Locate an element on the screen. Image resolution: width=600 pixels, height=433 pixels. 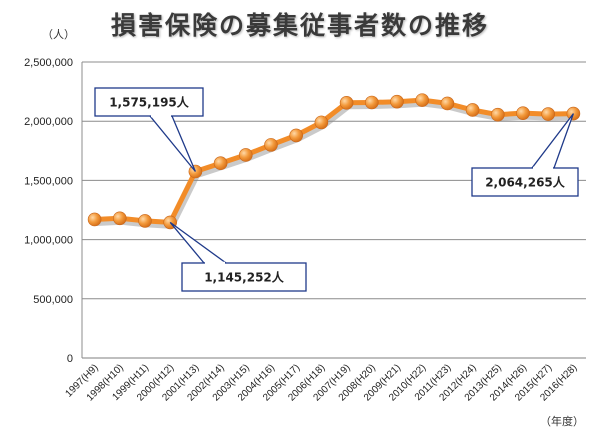
callout: 1,575,195人 is located at coordinates (149, 129).